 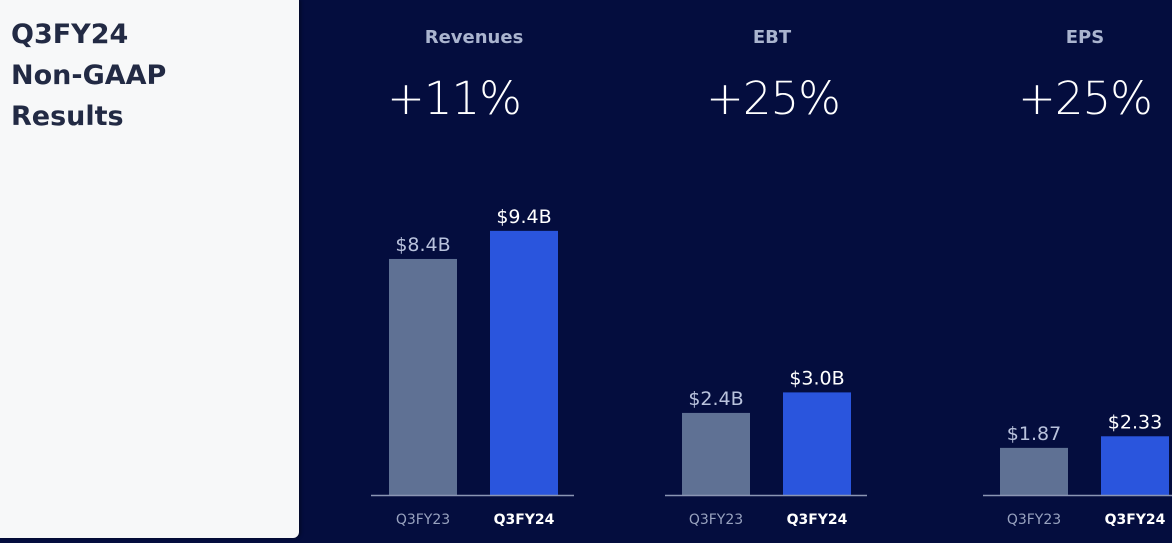 I want to click on eps-data-label-q3fy23: $1.87, so click(x=1034, y=434).